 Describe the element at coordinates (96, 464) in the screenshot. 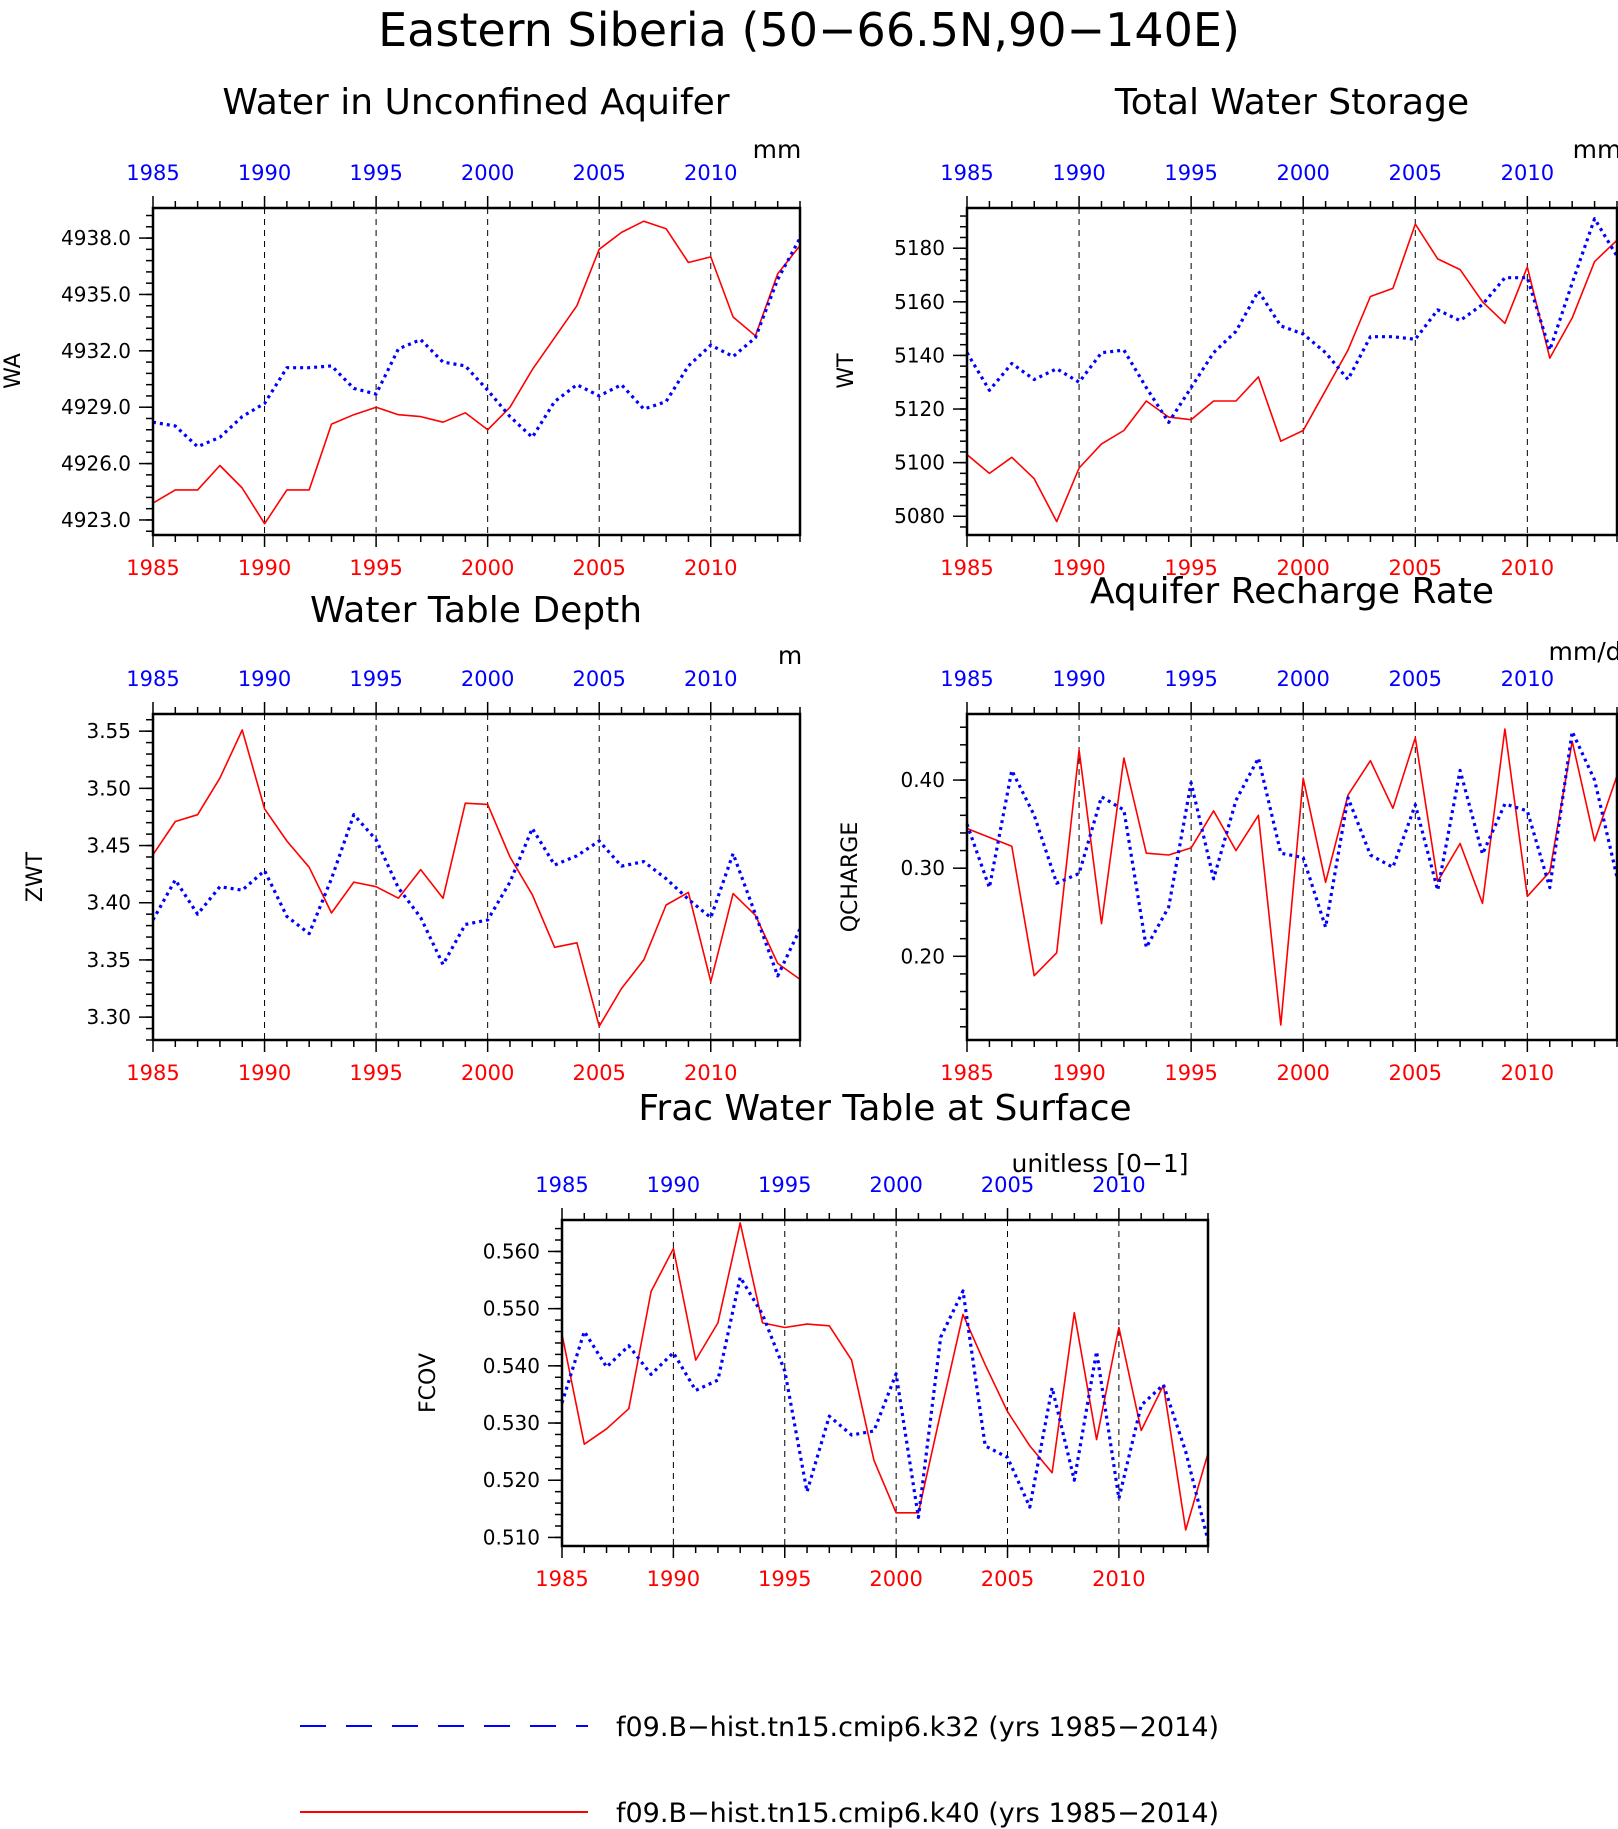

I see `y-tick-label: 4926.0` at that location.